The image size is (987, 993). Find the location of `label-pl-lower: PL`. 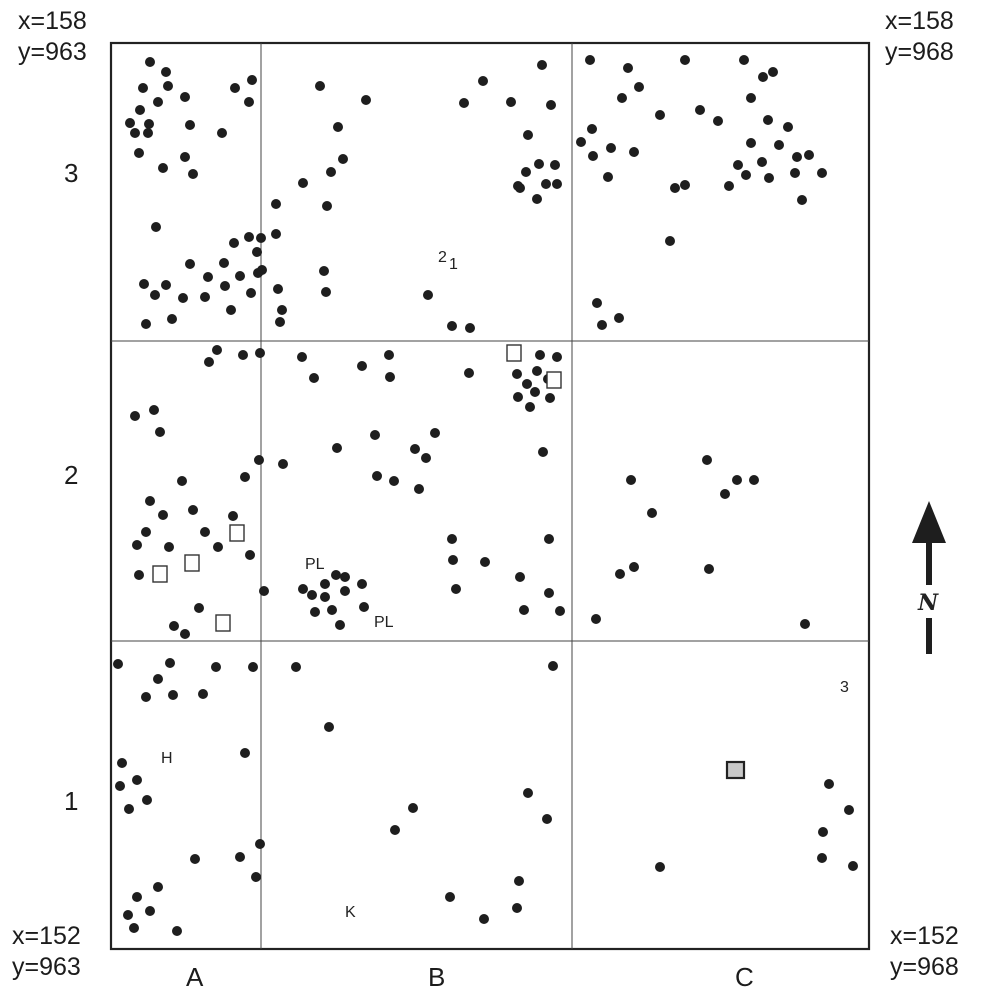

label-pl-lower: PL is located at coordinates (384, 622).